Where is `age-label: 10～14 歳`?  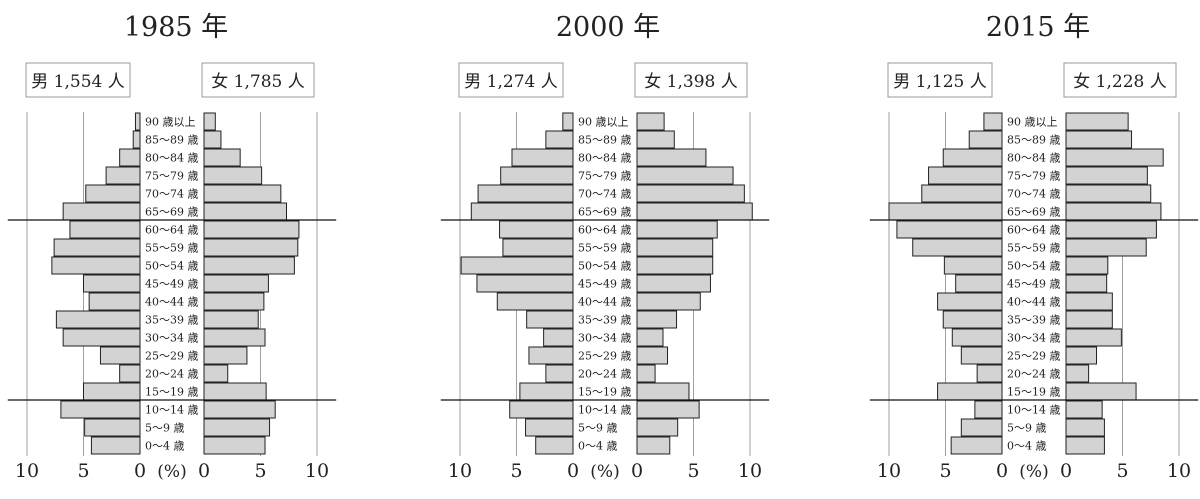
age-label: 10～14 歳 is located at coordinates (605, 410).